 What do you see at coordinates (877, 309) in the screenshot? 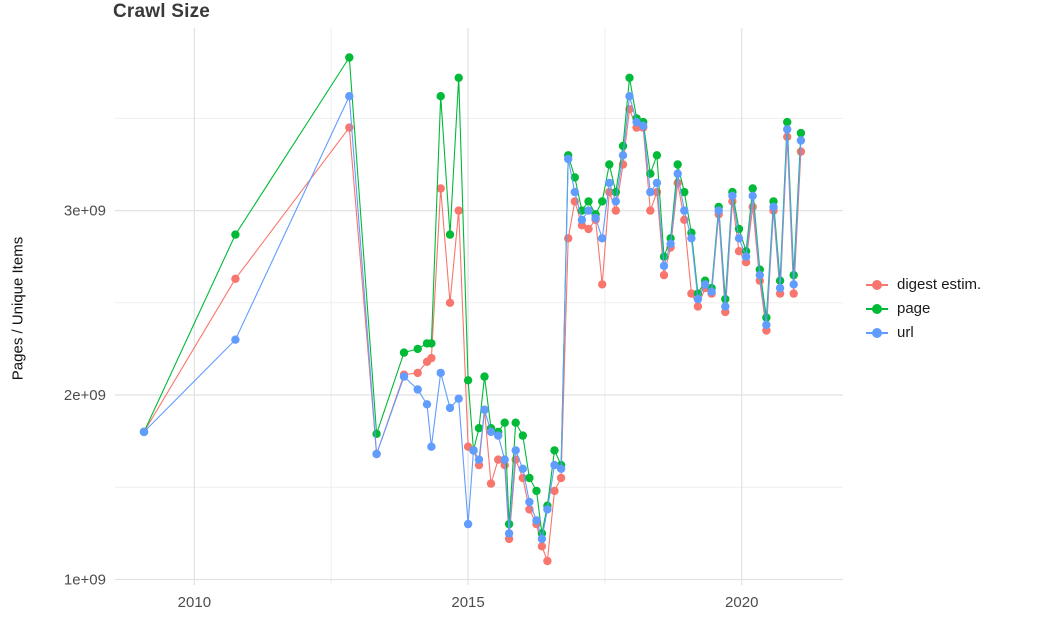
I see `legend-key-page-icon` at bounding box center [877, 309].